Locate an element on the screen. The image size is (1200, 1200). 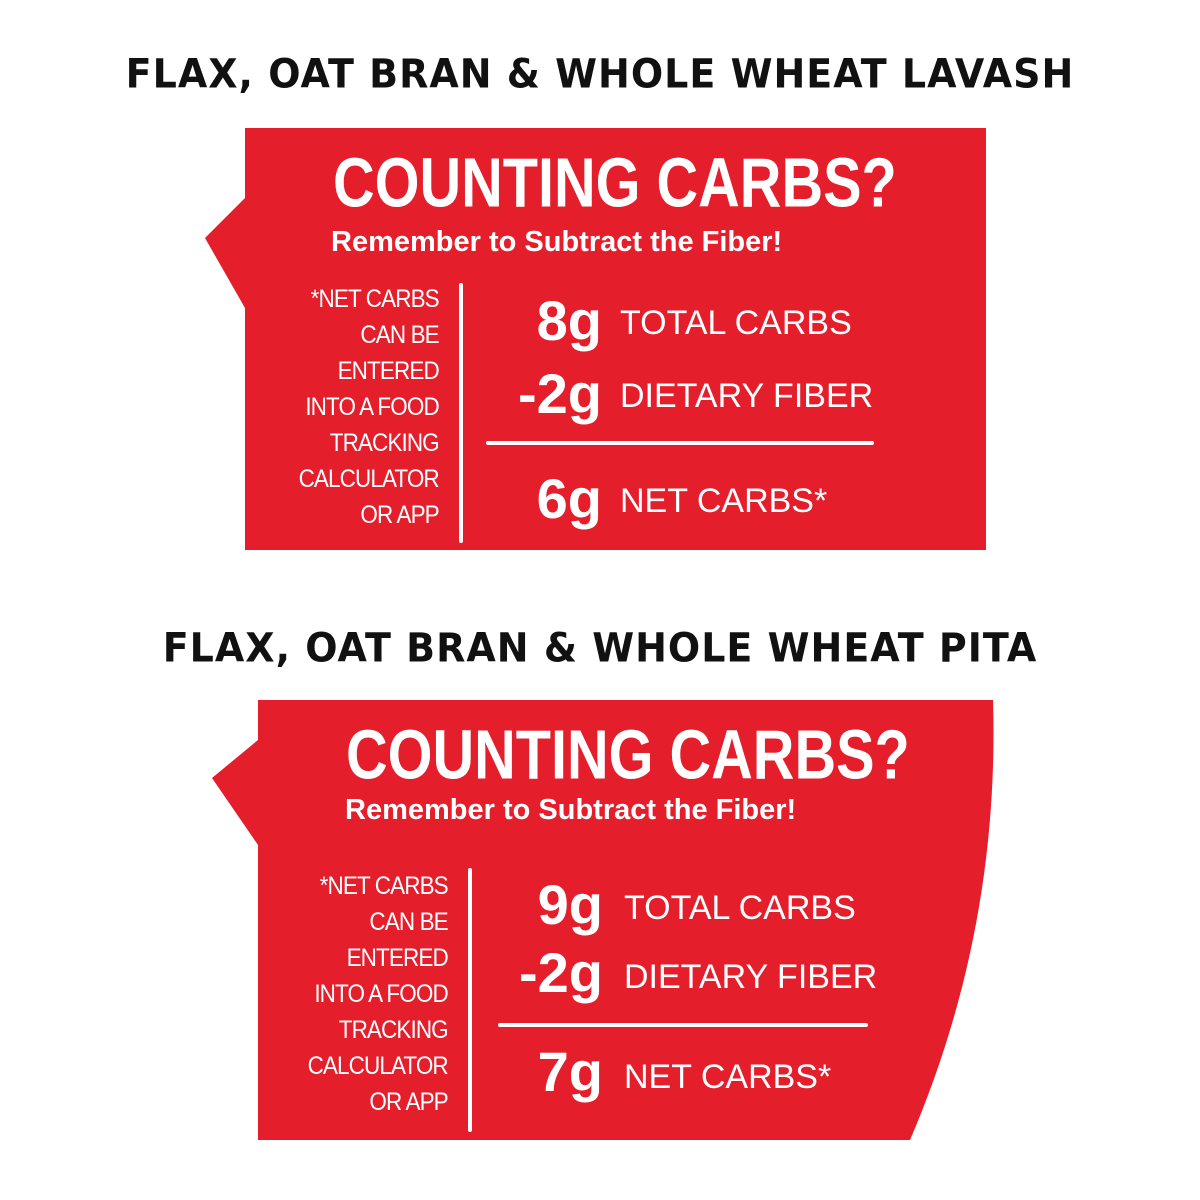
product-title-lavash: FLAX, OAT BRAN & WHOLE WHEAT LAVASH is located at coordinates (600, 74).